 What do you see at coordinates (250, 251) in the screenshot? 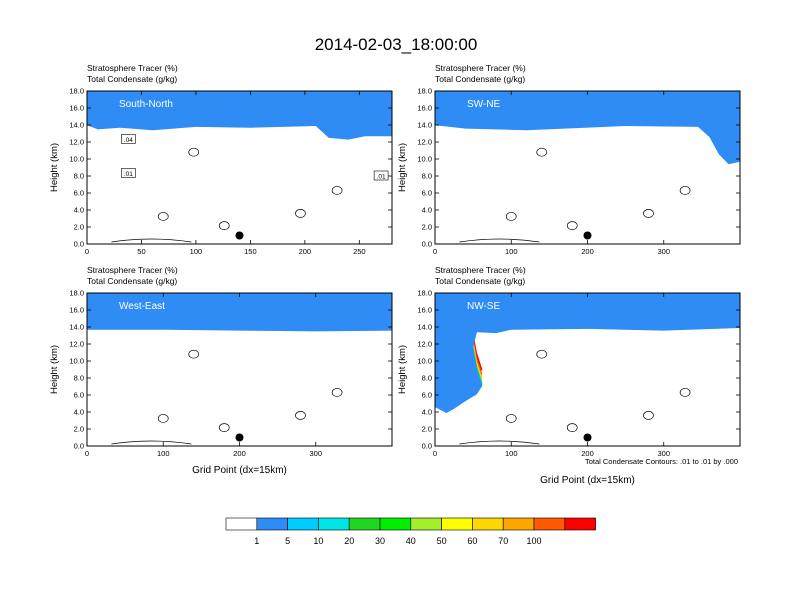
I see `x-tick-label: 150` at bounding box center [250, 251].